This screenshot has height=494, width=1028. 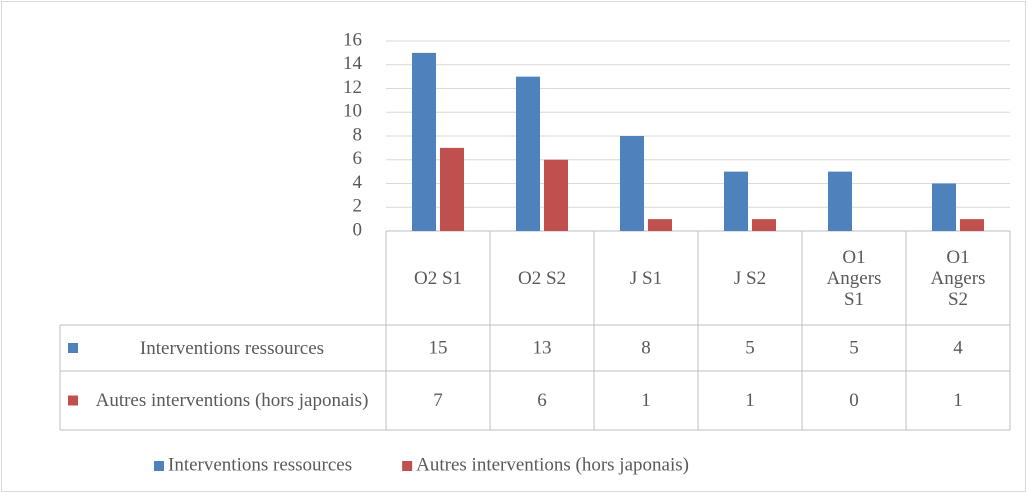 I want to click on x-tick-label-box: J S1, so click(x=646, y=278).